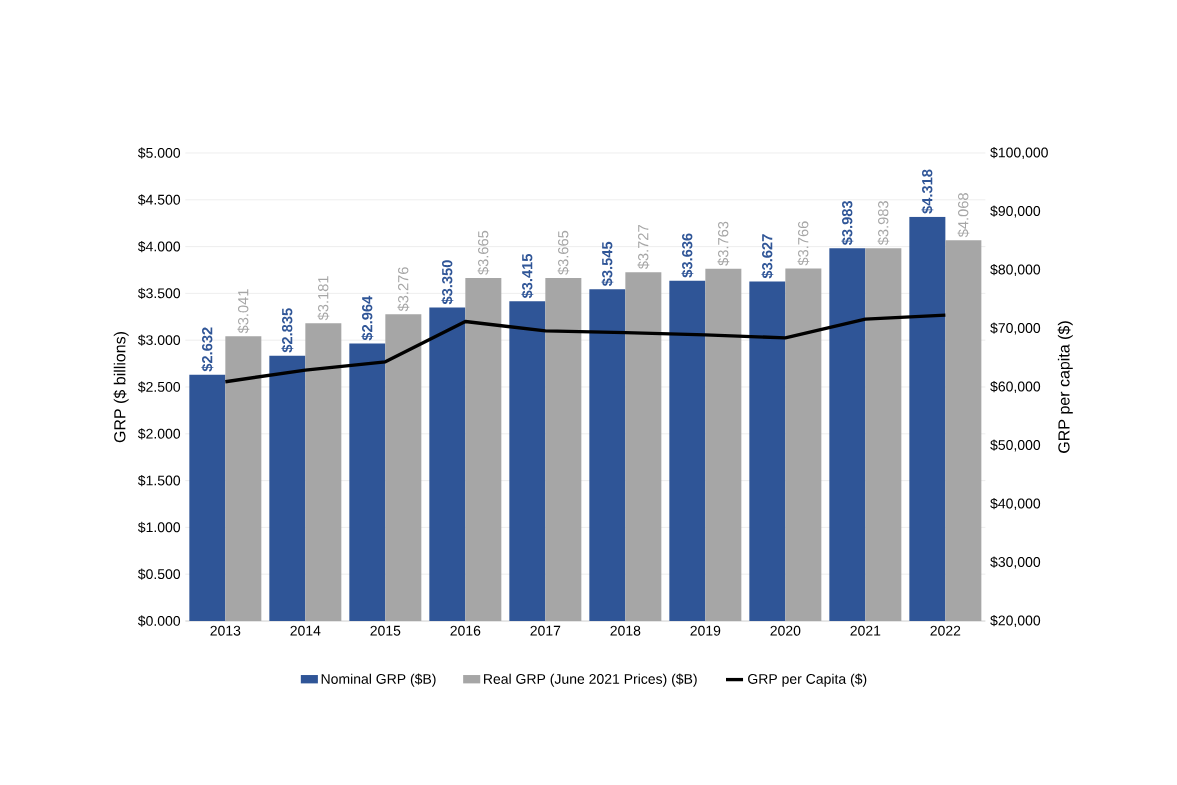 The height and width of the screenshot is (785, 1177). I want to click on y-tick-label: $3.000, so click(159, 340).